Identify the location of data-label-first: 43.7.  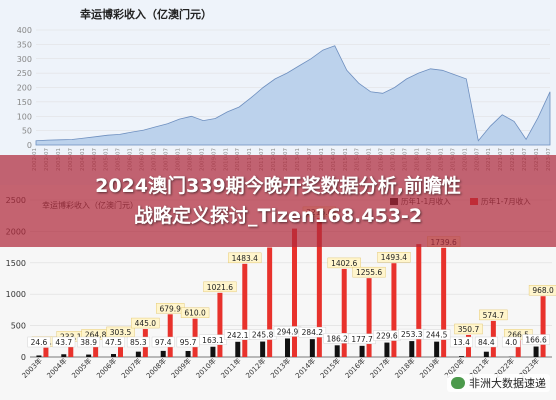
(63, 342).